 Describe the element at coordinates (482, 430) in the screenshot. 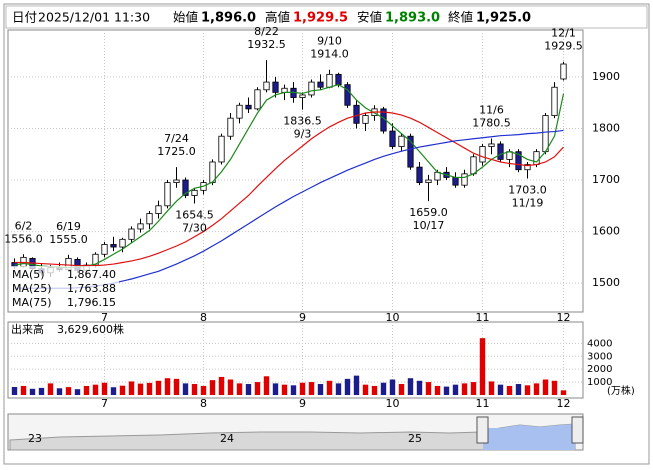

I see `navigator-handle-left` at that location.